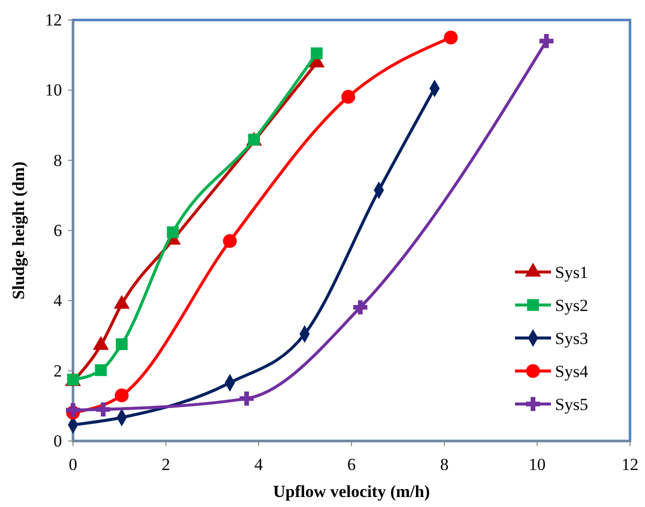  What do you see at coordinates (571, 404) in the screenshot?
I see `legend-label: Sys5` at bounding box center [571, 404].